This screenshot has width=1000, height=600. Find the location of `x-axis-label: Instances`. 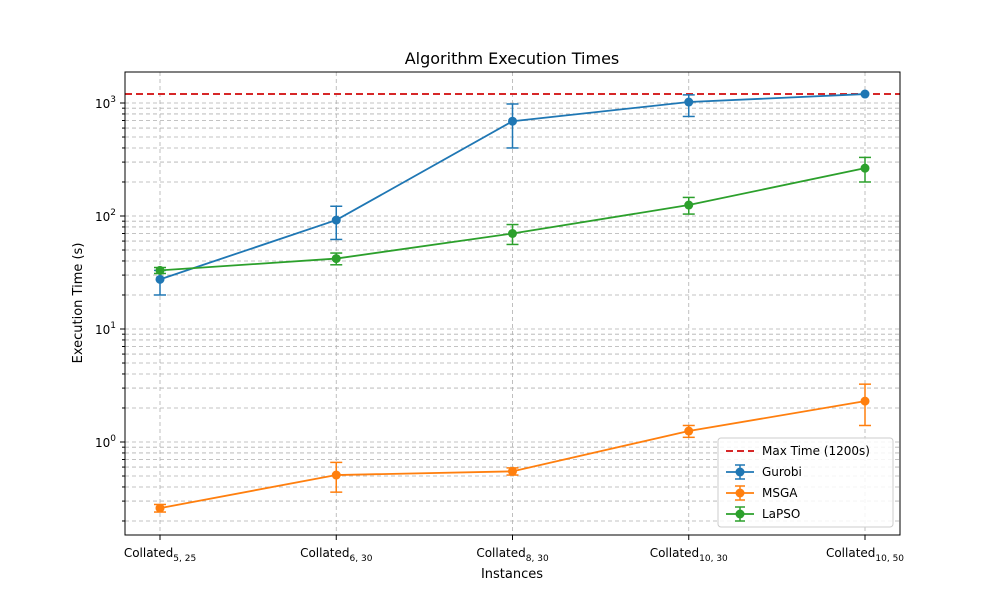

x-axis-label: Instances is located at coordinates (512, 574).